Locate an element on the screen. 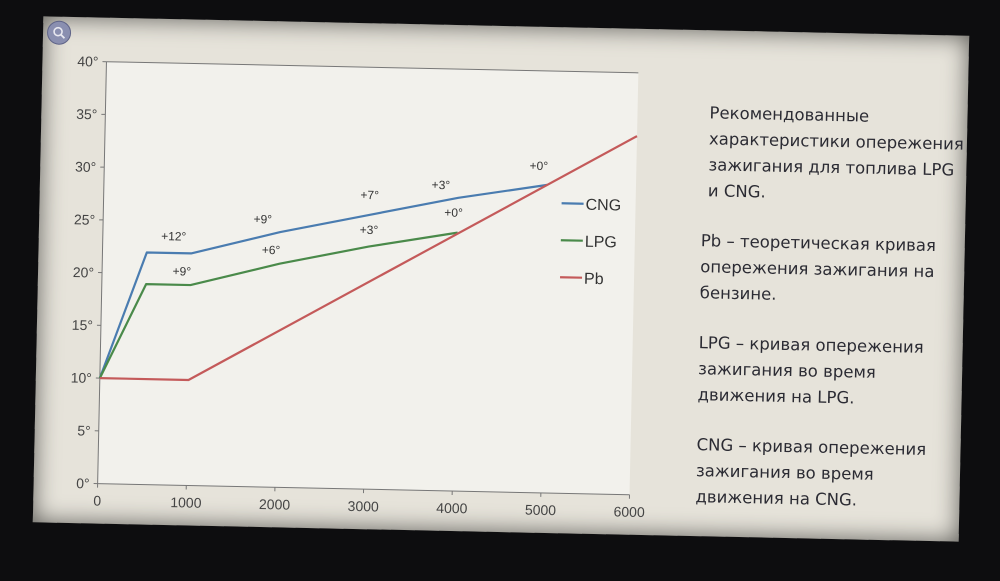 Image resolution: width=1000 pixels, height=581 pixels. x-tick-label: 2000 is located at coordinates (275, 504).